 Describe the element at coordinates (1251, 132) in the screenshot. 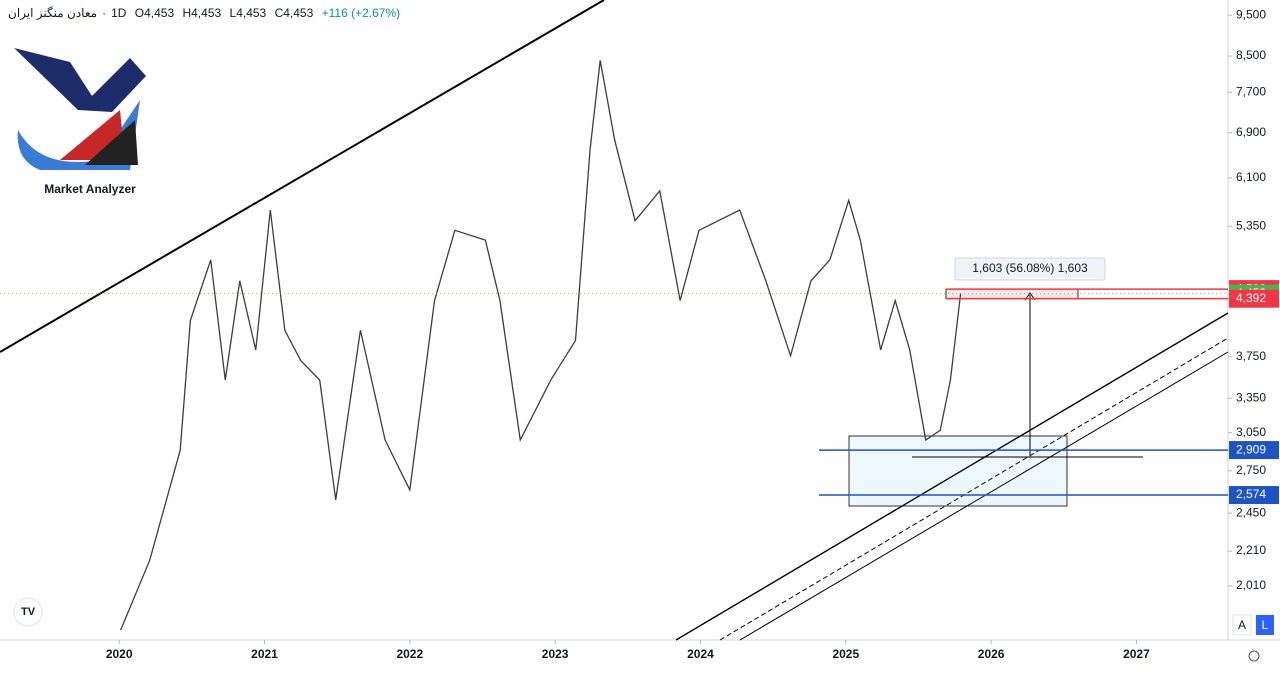

I see `y-tick-label: 6,900` at that location.